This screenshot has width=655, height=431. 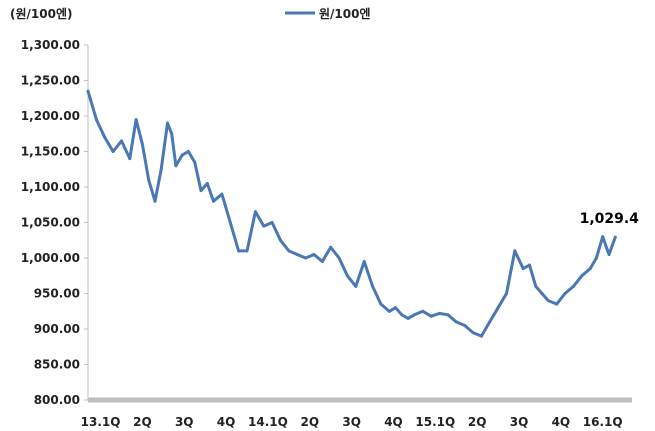 I want to click on y-tick-label: 850.00, so click(x=57, y=365).